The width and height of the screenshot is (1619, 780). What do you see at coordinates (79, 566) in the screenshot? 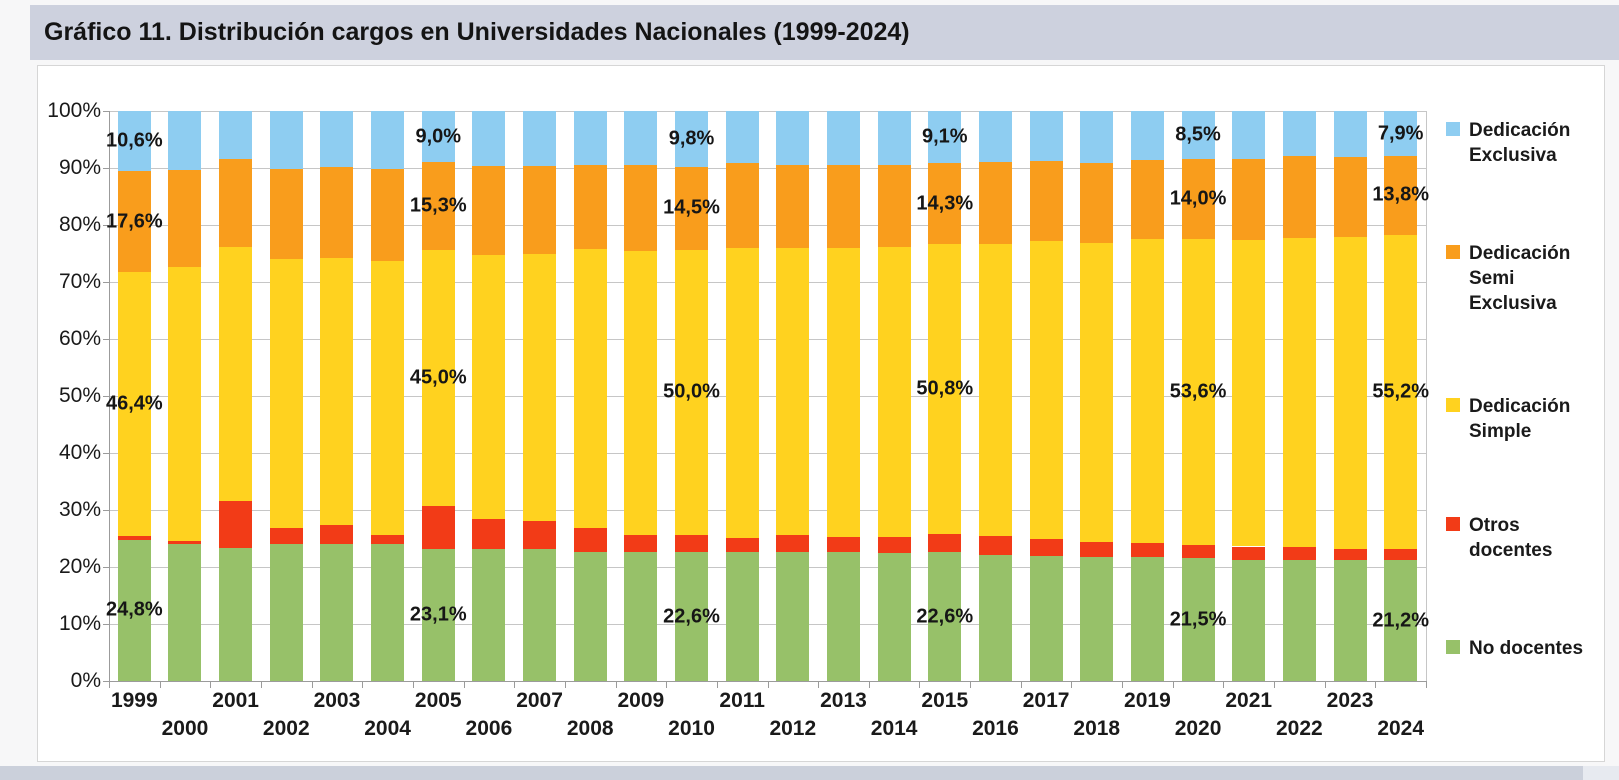
I see `y-axis-label: 20%` at bounding box center [79, 566].